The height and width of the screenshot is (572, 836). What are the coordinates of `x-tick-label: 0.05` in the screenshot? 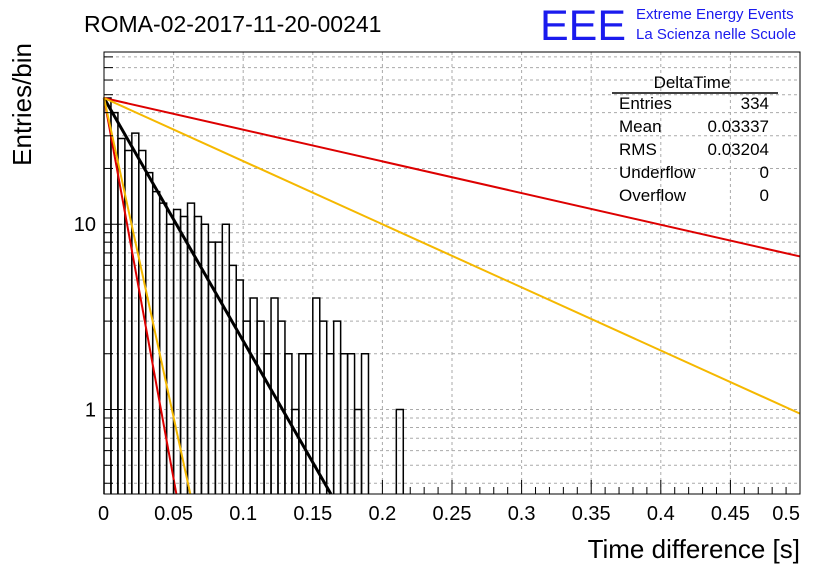 It's located at (173, 514).